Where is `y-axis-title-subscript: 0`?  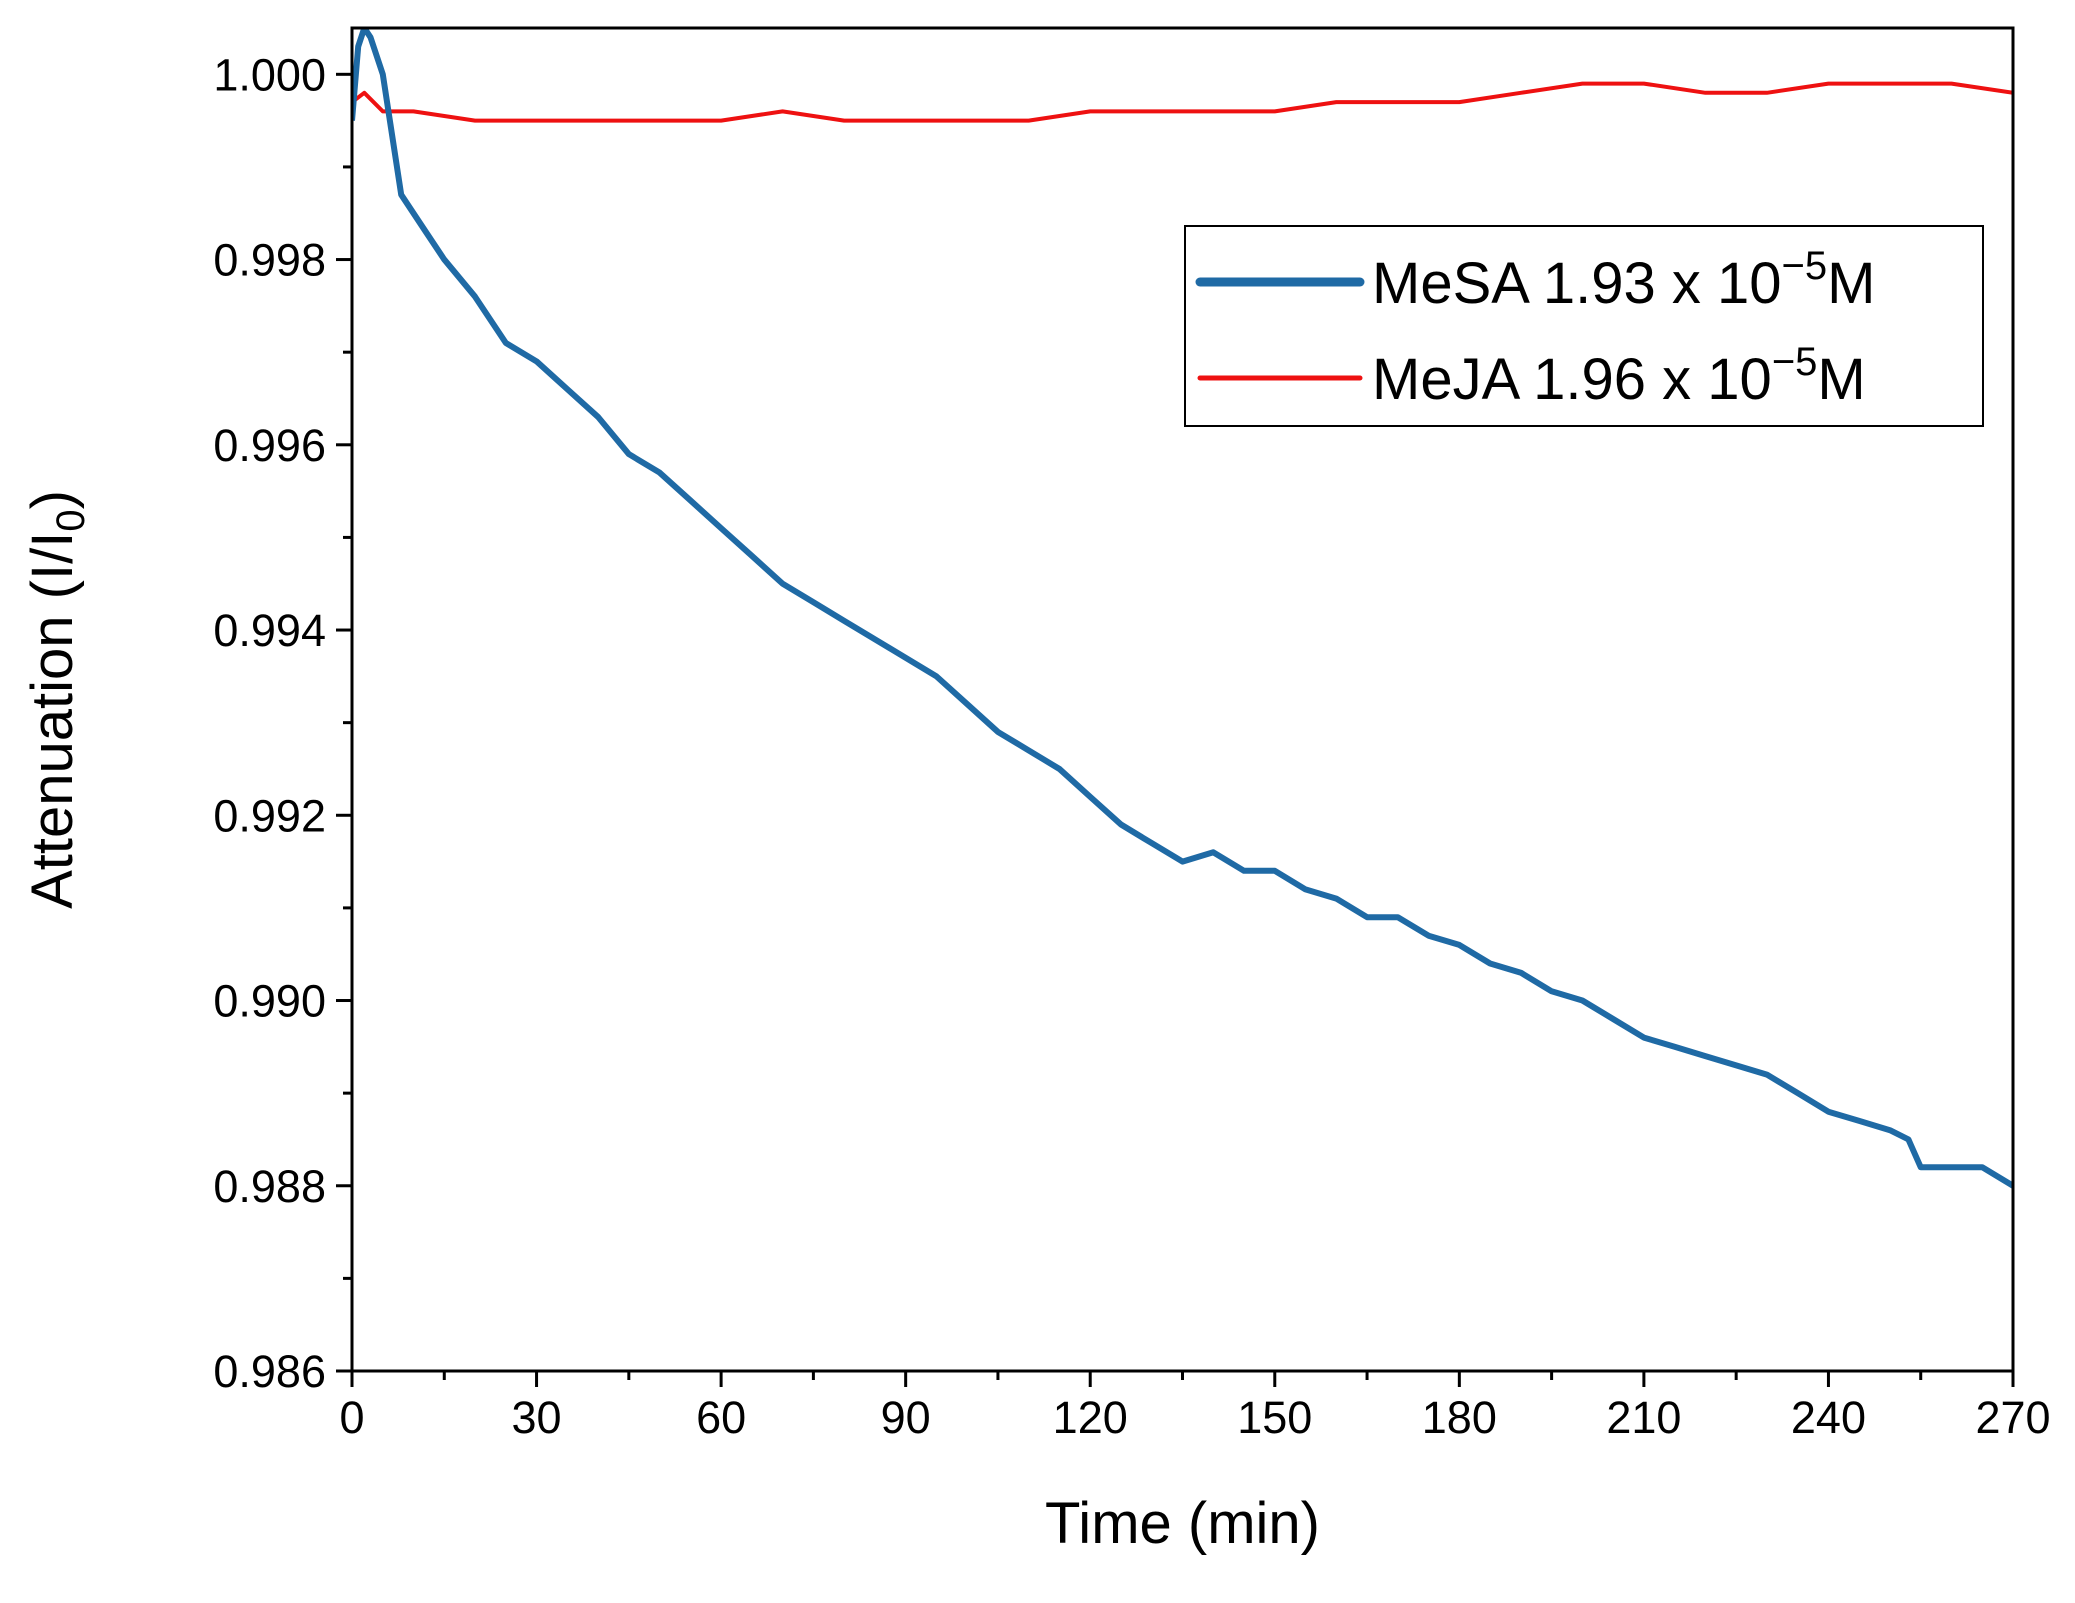 y-axis-title-subscript: 0 is located at coordinates (71, 520).